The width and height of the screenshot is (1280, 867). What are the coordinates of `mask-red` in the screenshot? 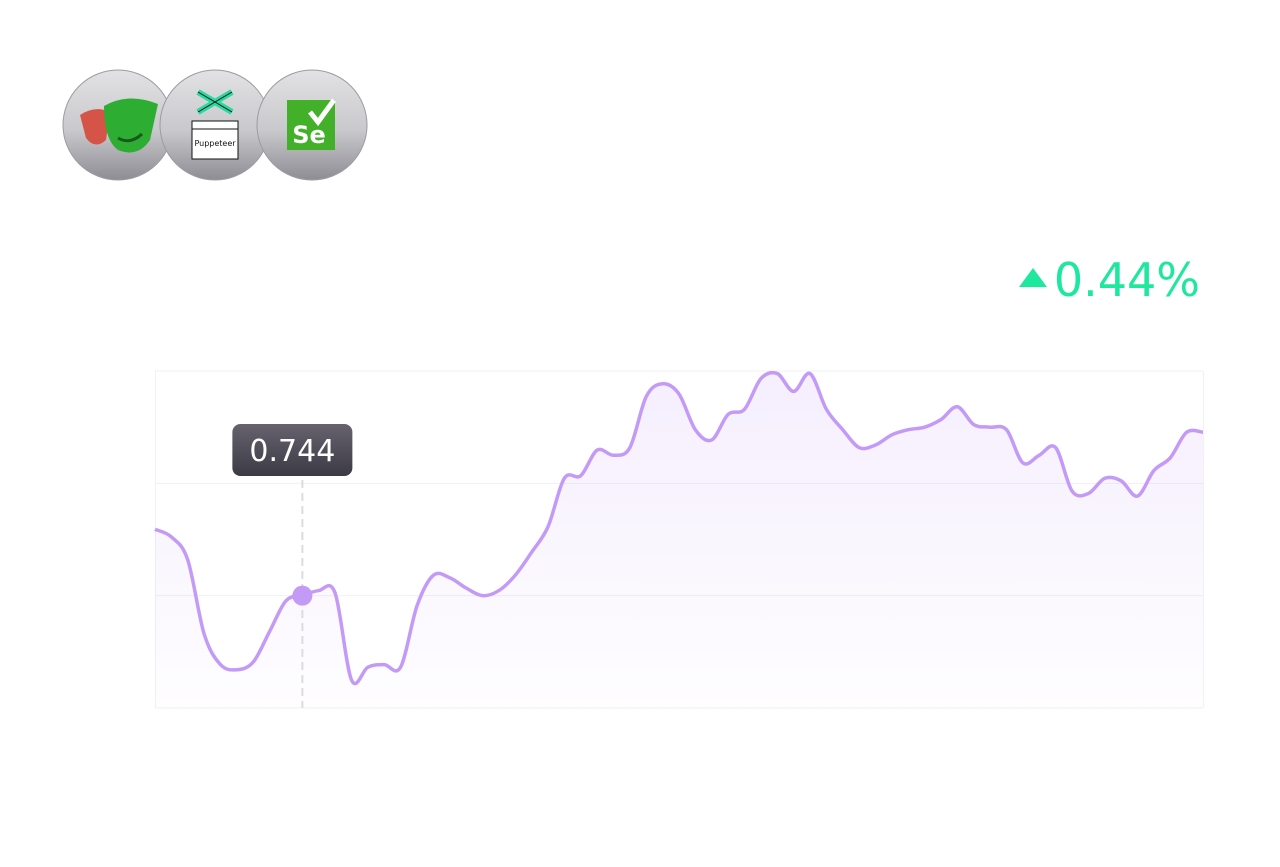 It's located at (95, 127).